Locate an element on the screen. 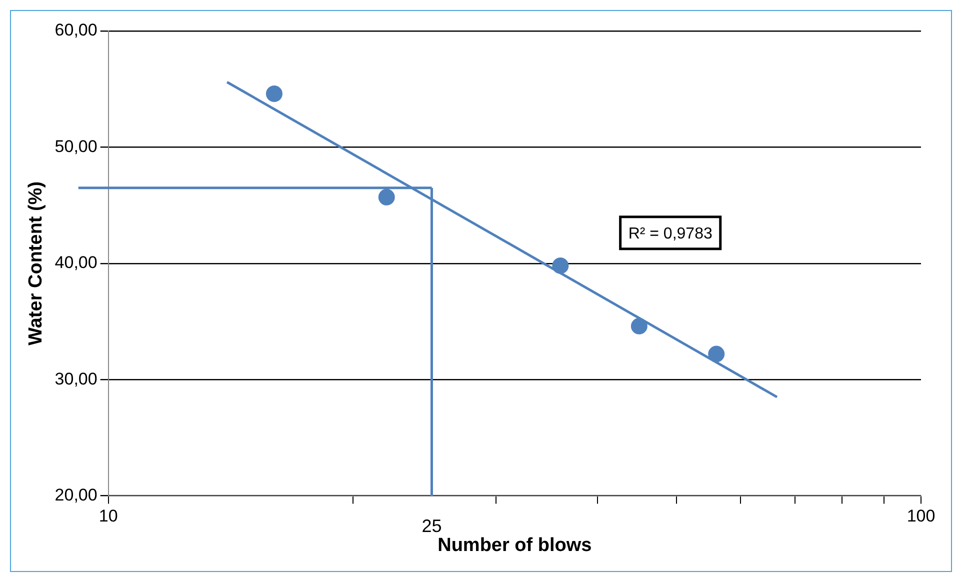 The width and height of the screenshot is (961, 579). y-tick-label: 30,00 is located at coordinates (76, 378).